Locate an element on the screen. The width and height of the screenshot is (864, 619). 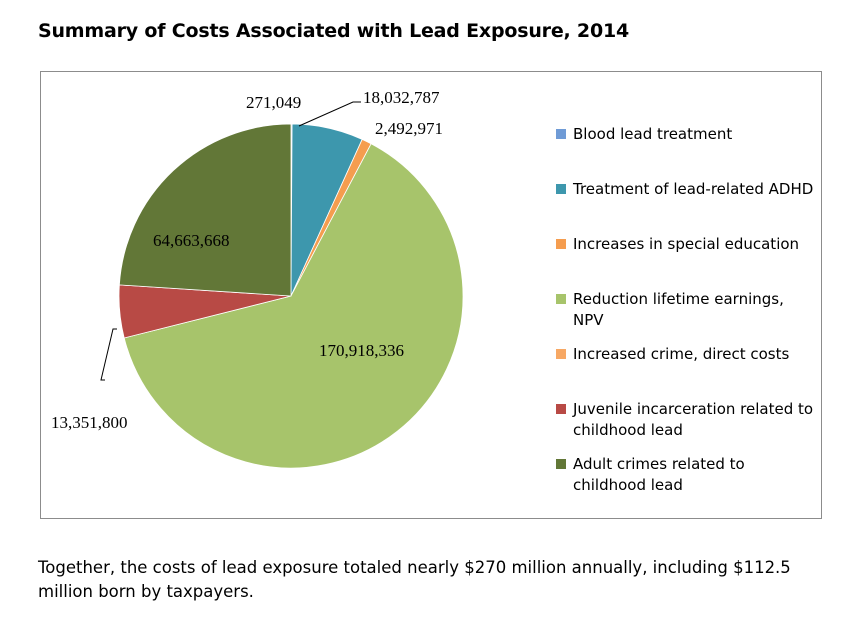
leader-line-adhd is located at coordinates (329, 114).